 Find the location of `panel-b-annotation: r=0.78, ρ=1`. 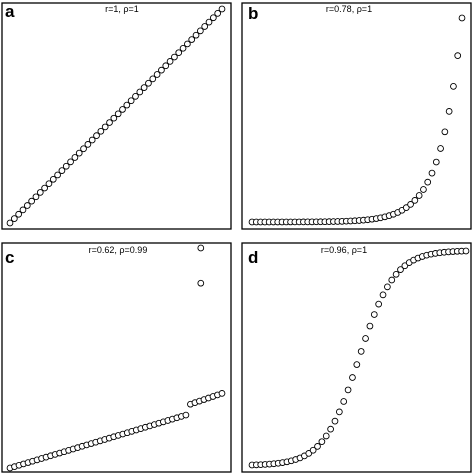

panel-b-annotation: r=0.78, ρ=1 is located at coordinates (349, 9).